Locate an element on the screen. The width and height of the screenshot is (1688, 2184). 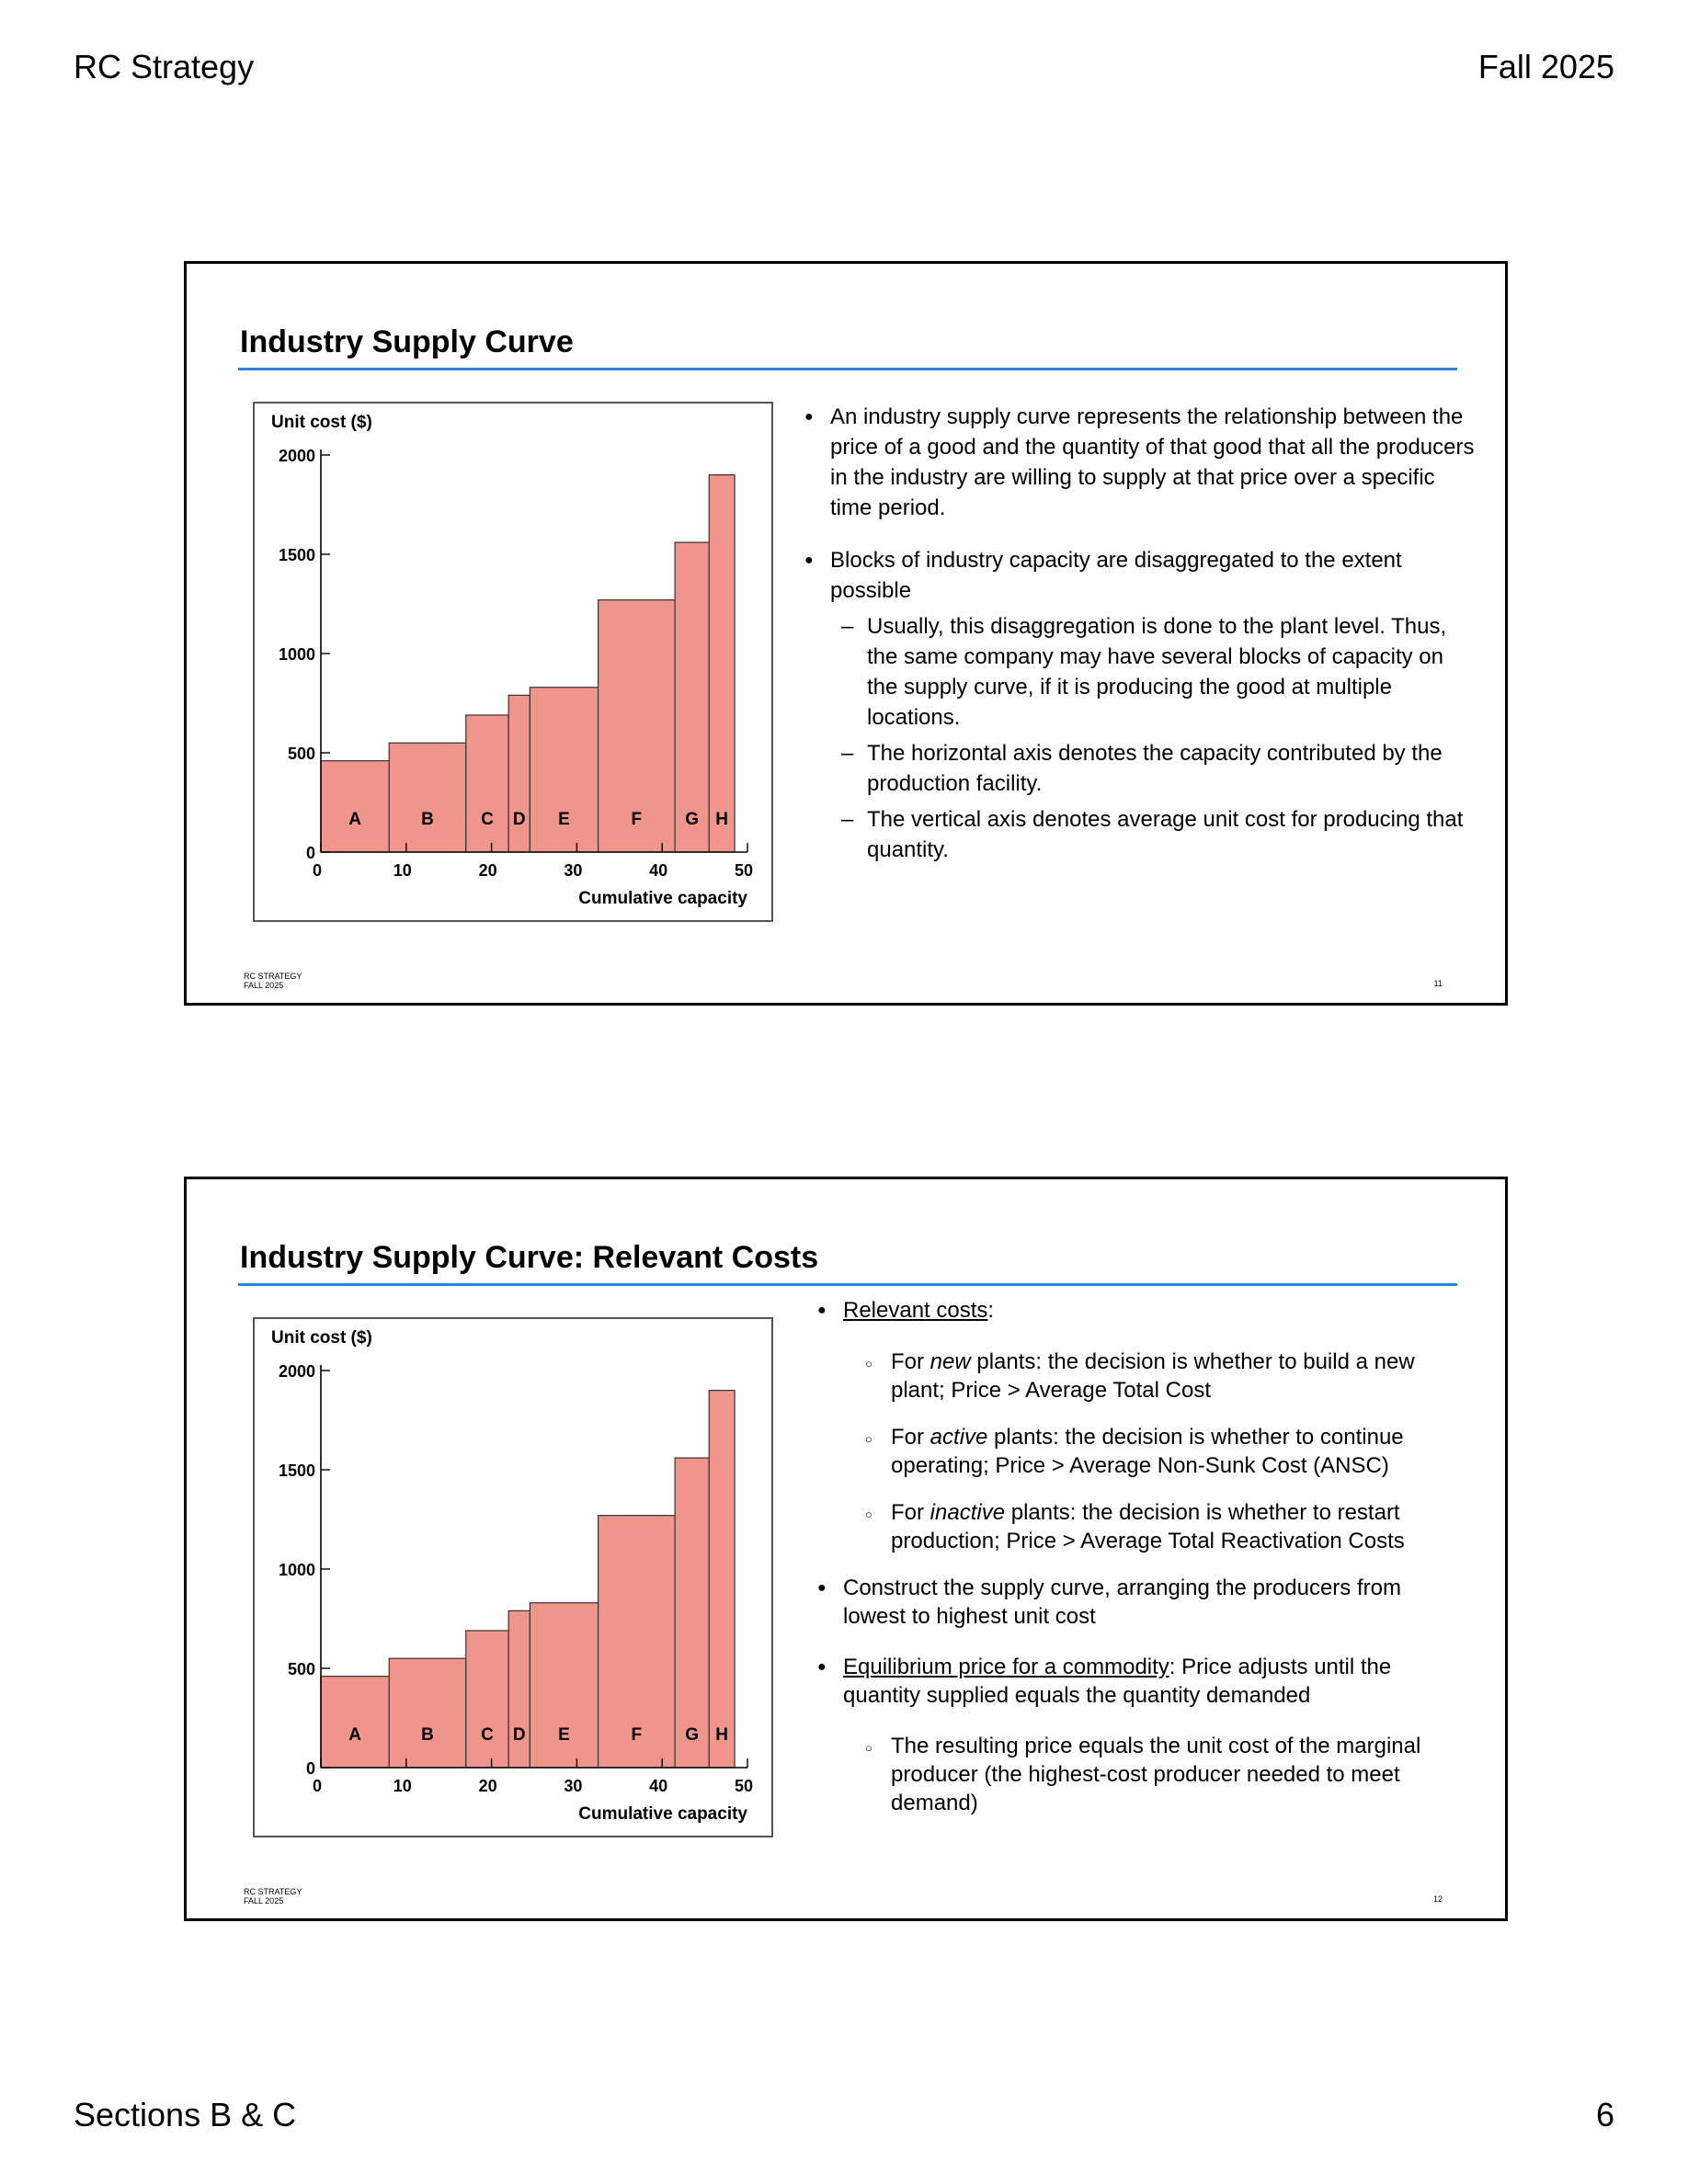
footer-left: Sections B & C is located at coordinates (186, 2114).